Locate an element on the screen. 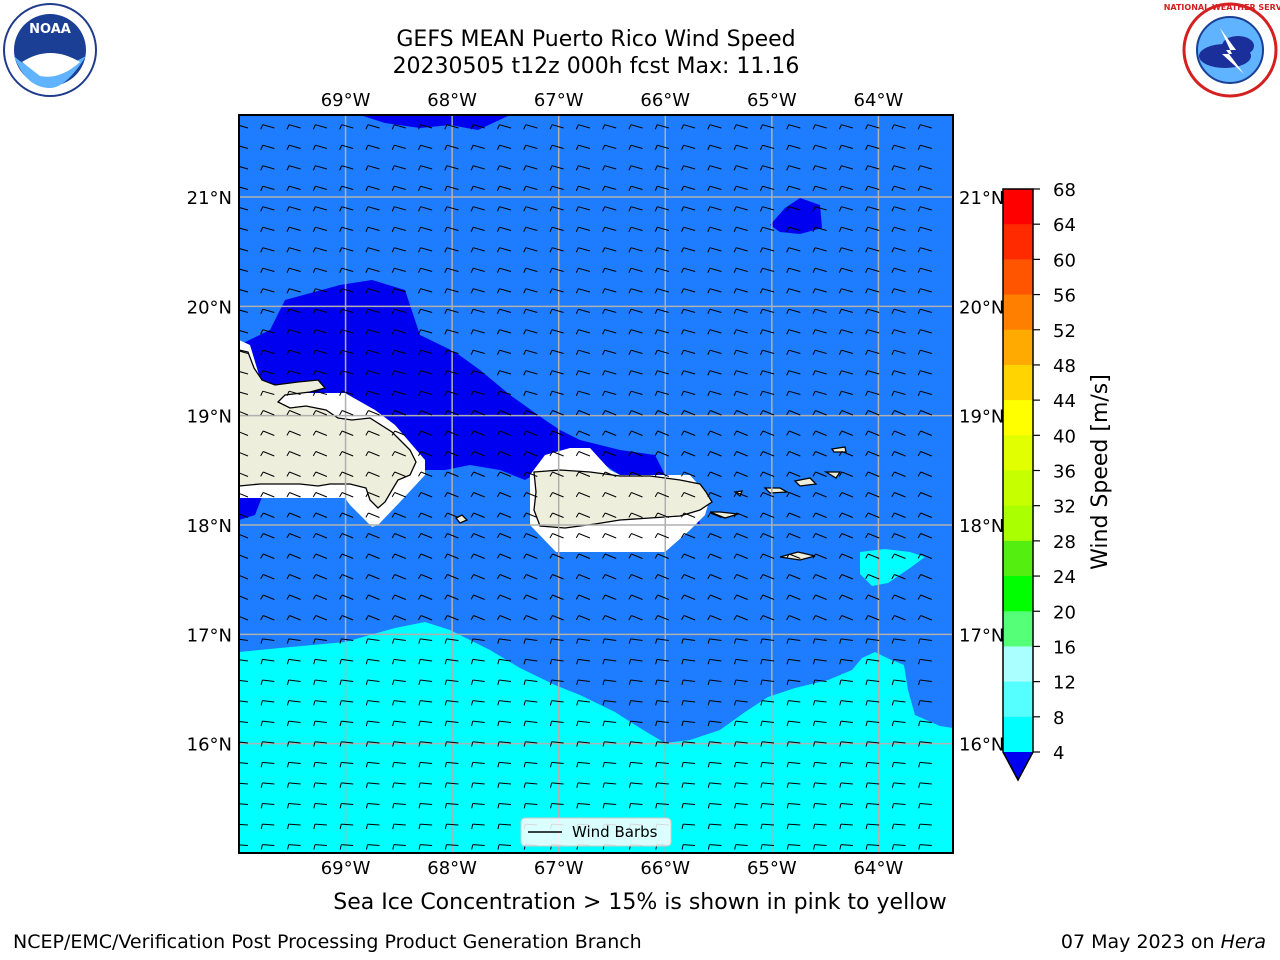  colorbar-tick-label: 68 is located at coordinates (1064, 190).